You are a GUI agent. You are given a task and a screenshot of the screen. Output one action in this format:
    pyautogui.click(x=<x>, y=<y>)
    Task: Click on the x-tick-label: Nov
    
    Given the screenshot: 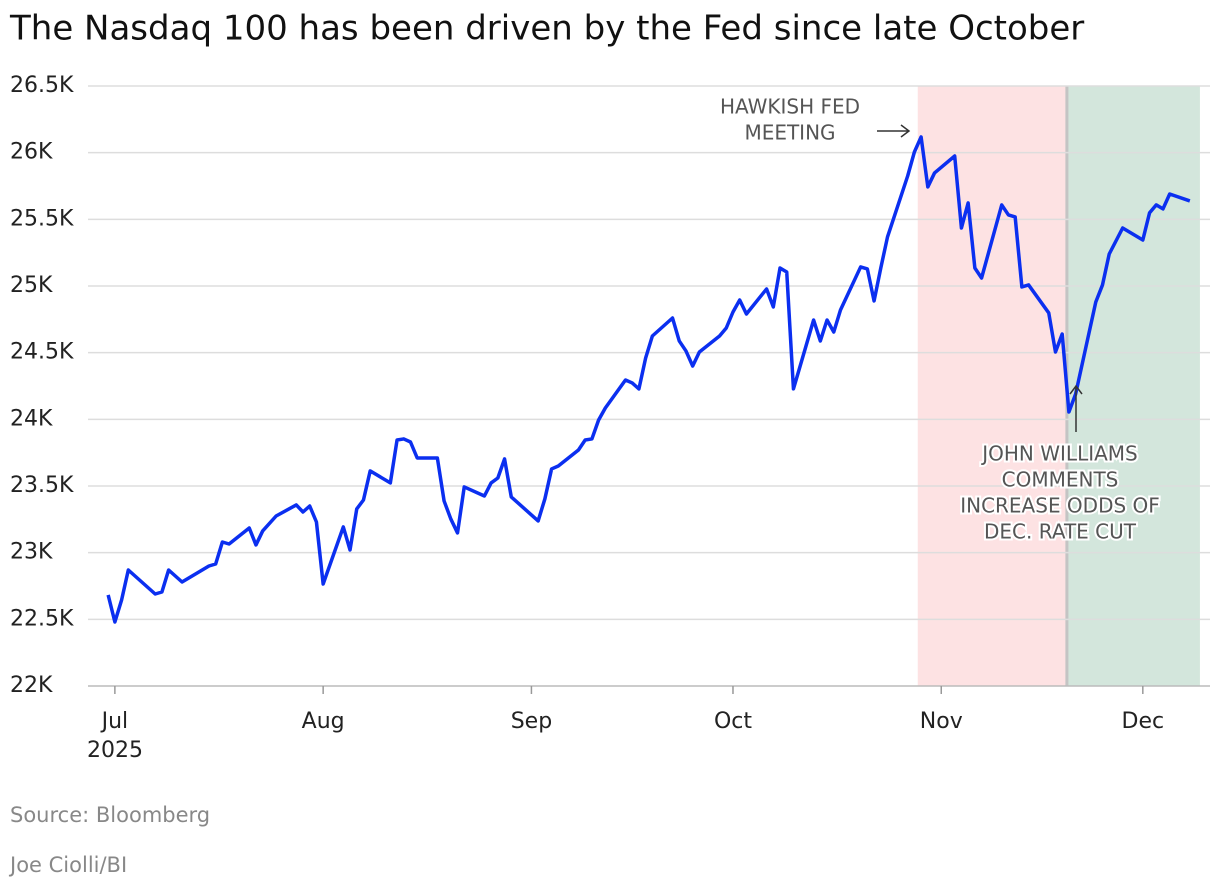 What is the action you would take?
    pyautogui.click(x=941, y=721)
    